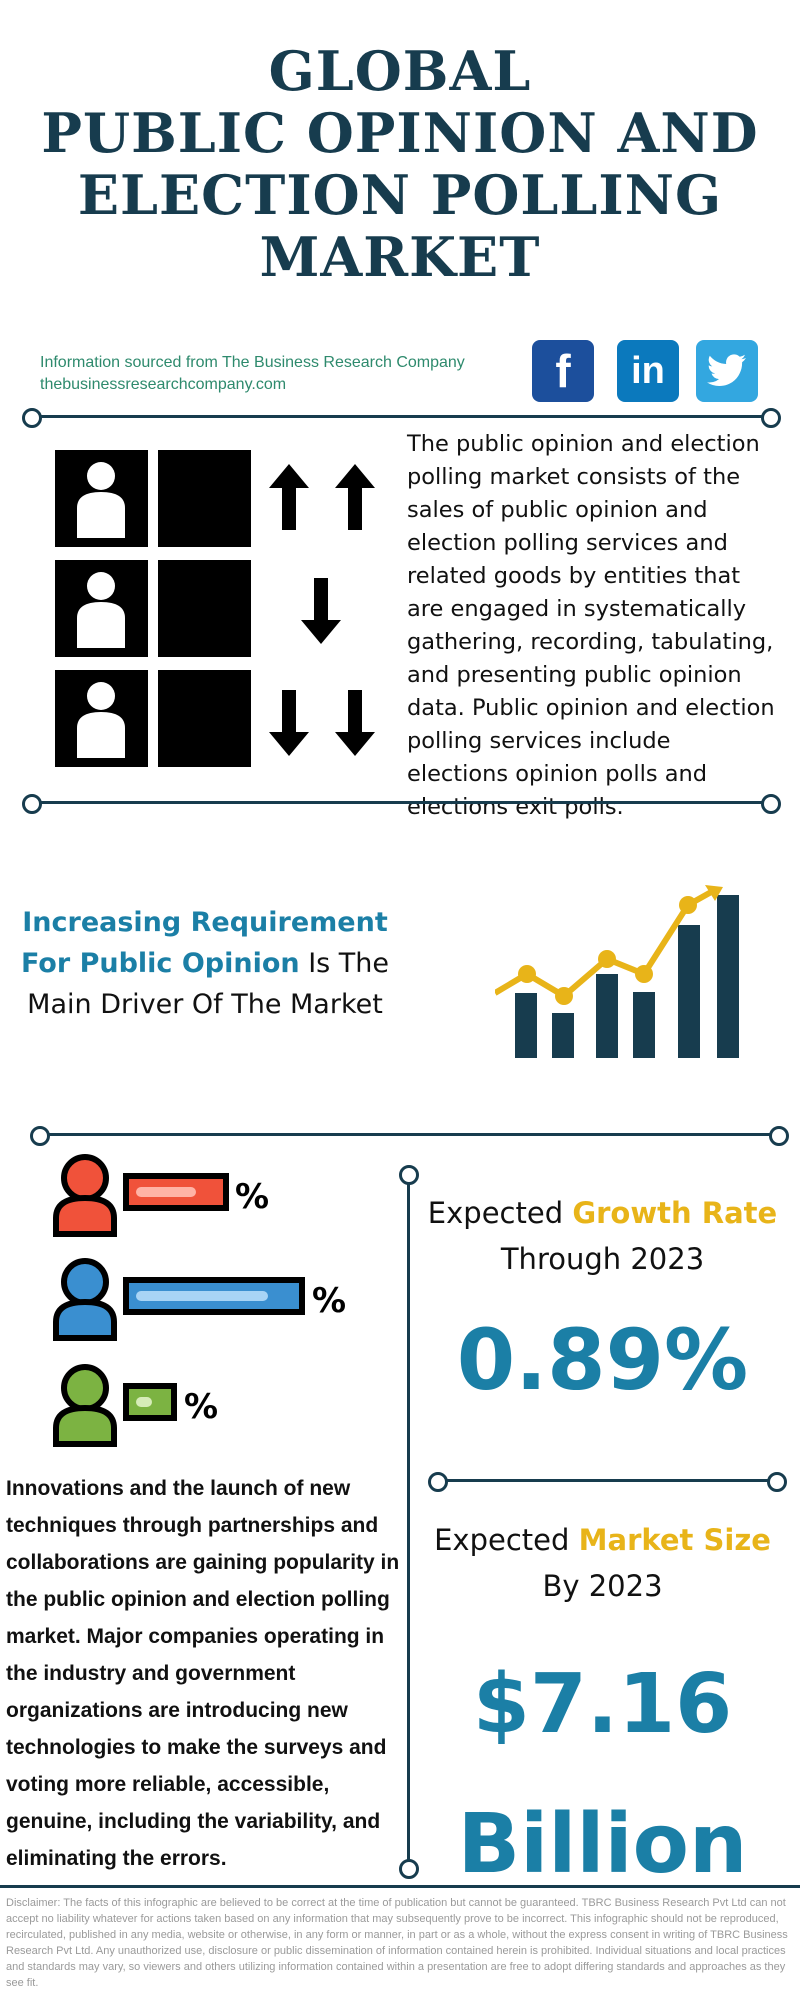  What do you see at coordinates (400, 133) in the screenshot?
I see `title-line-2: PUBLIC OPINION AND` at bounding box center [400, 133].